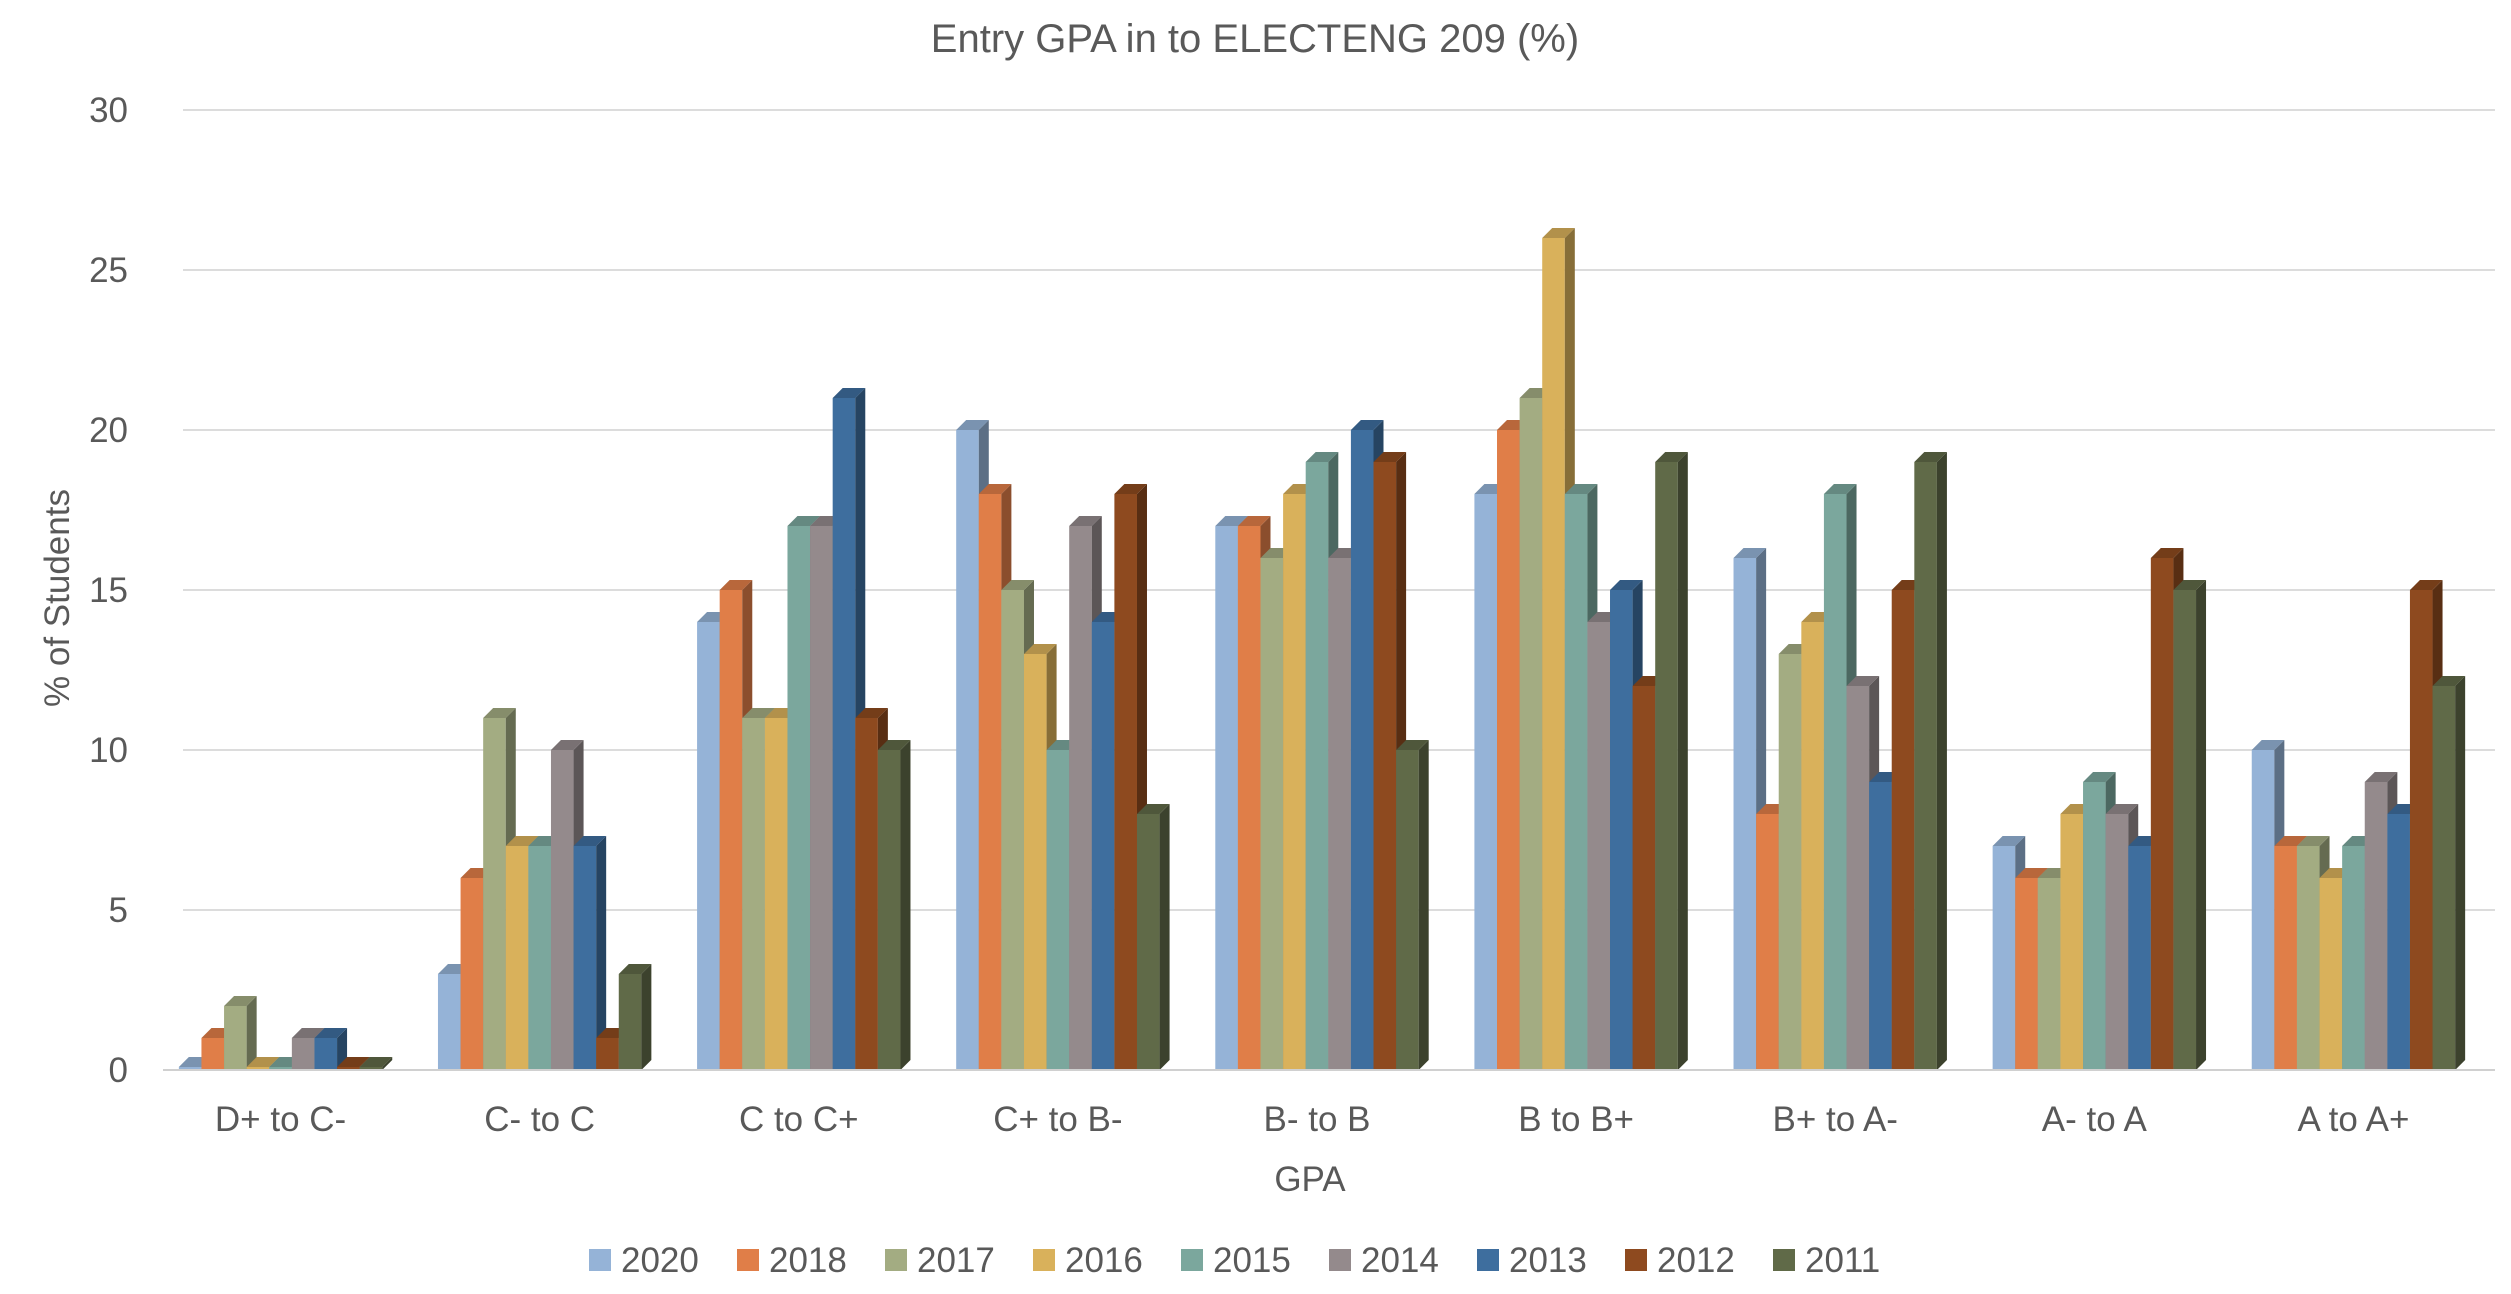 The width and height of the screenshot is (2511, 1294). Describe the element at coordinates (57, 598) in the screenshot. I see `y-axis-title: % of Students` at that location.